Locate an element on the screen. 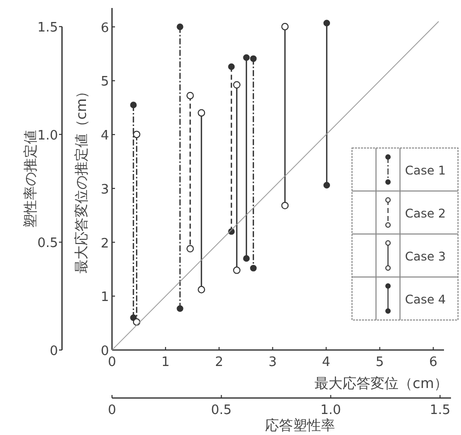  y-tick-label: 1 is located at coordinates (104, 298).